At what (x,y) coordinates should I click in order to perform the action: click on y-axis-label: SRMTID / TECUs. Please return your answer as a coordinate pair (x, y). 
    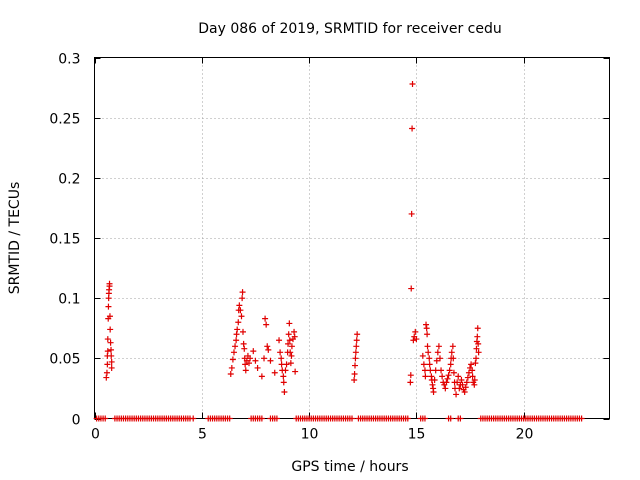
    Looking at the image, I should click on (15, 238).